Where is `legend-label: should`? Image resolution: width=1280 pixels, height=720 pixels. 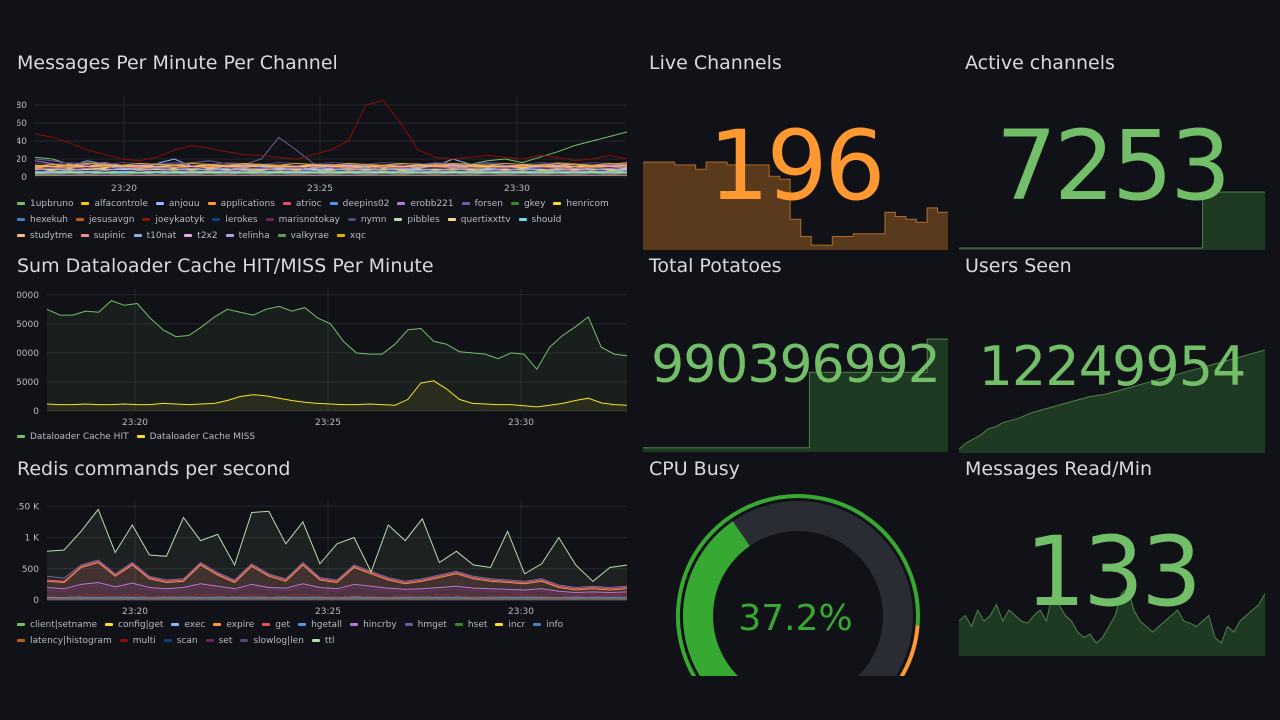
legend-label: should is located at coordinates (546, 220).